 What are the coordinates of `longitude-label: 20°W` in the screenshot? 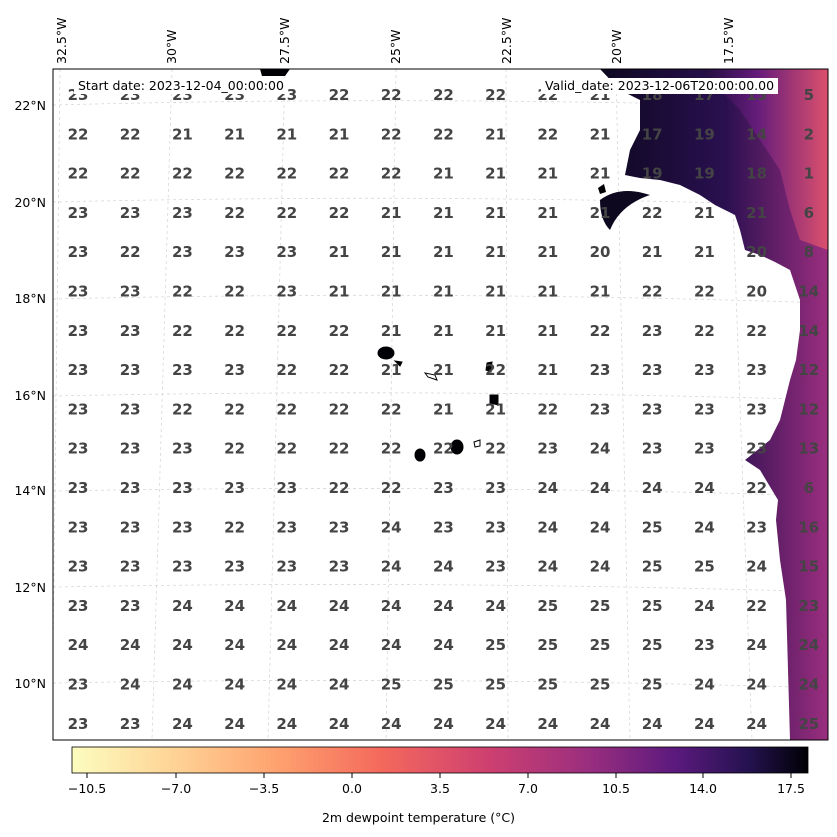 It's located at (616, 46).